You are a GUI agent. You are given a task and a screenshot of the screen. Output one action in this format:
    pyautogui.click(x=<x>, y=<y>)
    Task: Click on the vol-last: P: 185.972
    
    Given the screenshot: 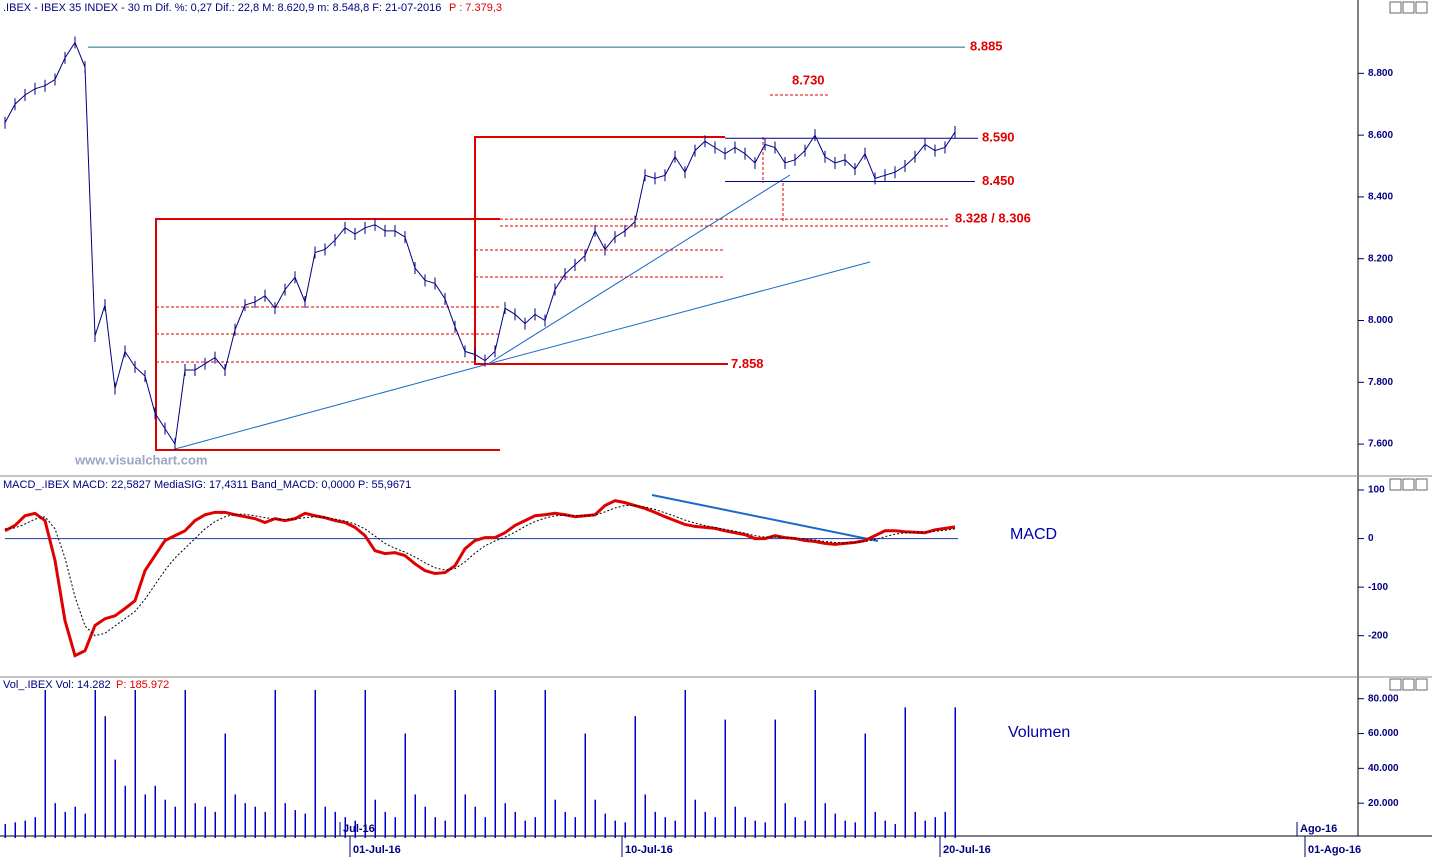 What is the action you would take?
    pyautogui.click(x=142, y=685)
    